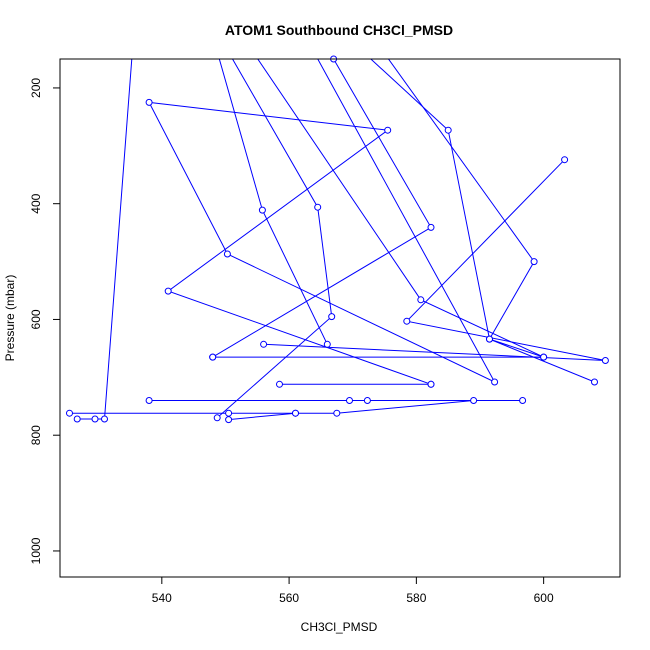  I want to click on x-axis: 540 560 580 600, so click(353, 591).